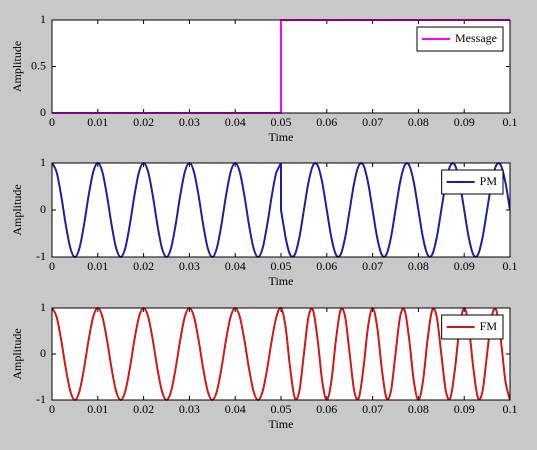  I want to click on legend: FM, so click(472, 327).